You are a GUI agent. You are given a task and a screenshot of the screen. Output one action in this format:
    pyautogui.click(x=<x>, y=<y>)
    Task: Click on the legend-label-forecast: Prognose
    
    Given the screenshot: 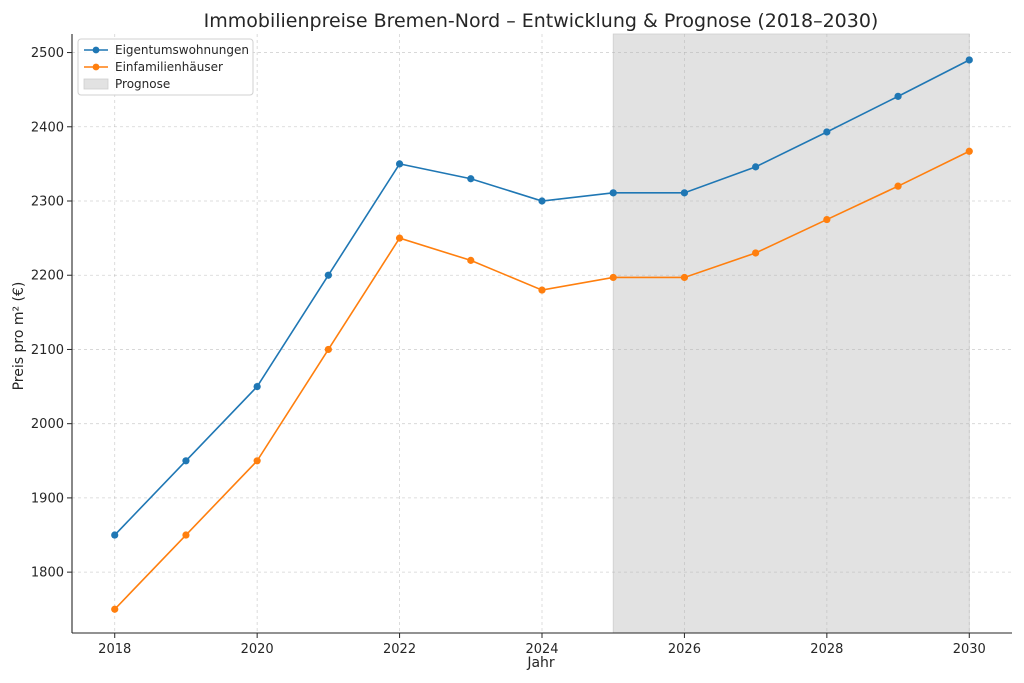 What is the action you would take?
    pyautogui.click(x=142, y=84)
    